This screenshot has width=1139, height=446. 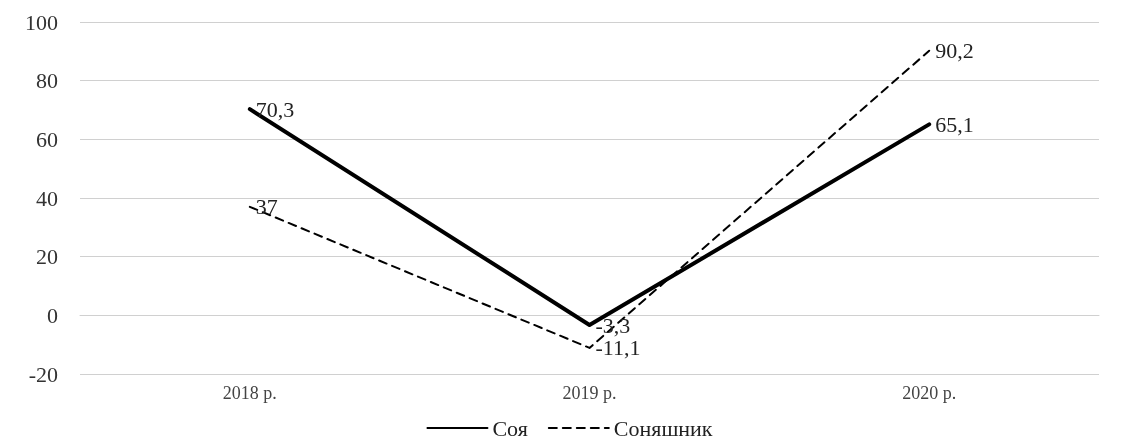 What do you see at coordinates (47, 139) in the screenshot?
I see `y-tick-label: 60` at bounding box center [47, 139].